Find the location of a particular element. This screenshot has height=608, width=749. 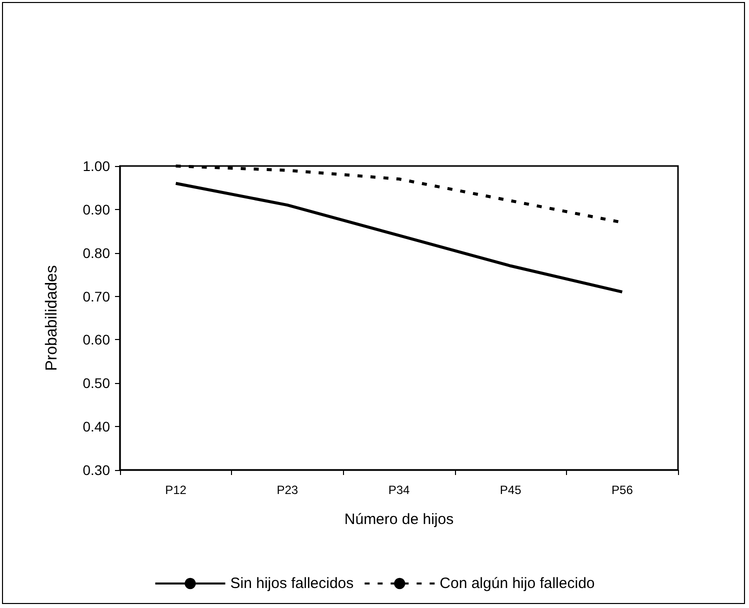

y-tick-label: 0.60 is located at coordinates (96, 340).